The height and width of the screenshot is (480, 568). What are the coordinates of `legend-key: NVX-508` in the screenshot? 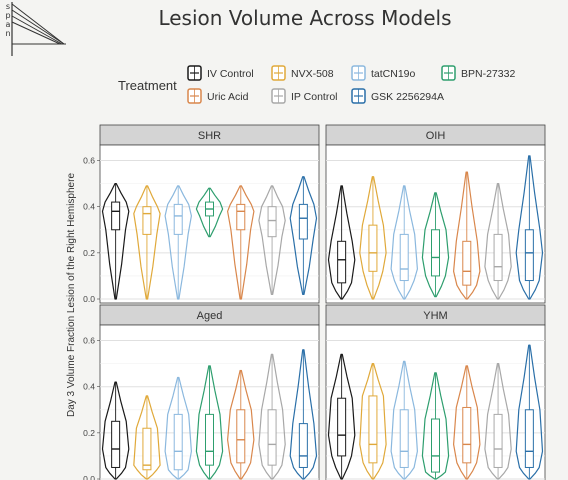 It's located at (302, 73).